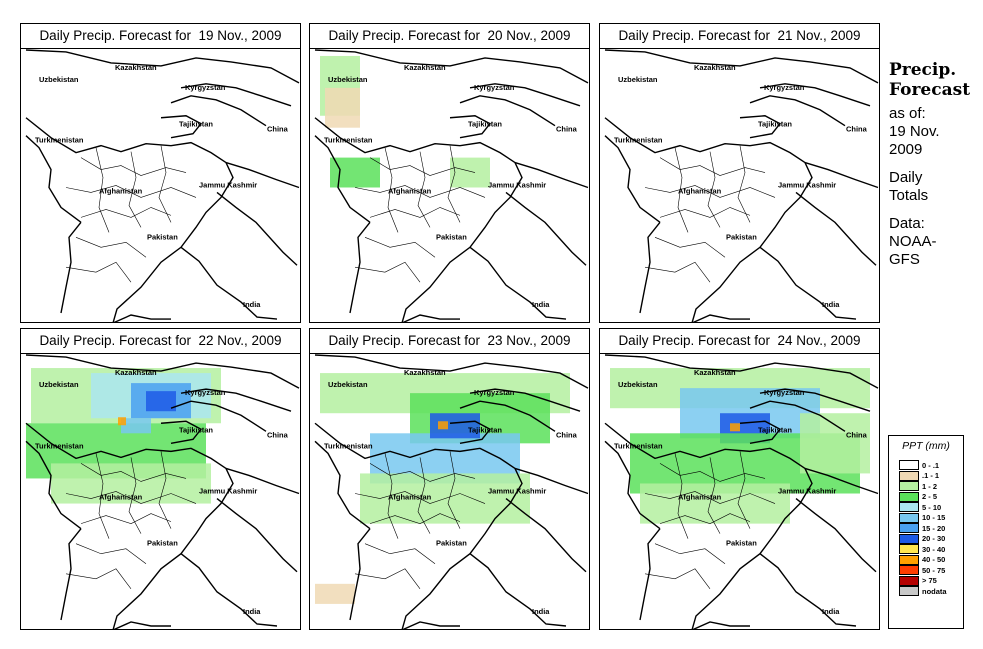  What do you see at coordinates (160, 341) in the screenshot?
I see `panel-title: Daily Precip. Forecast for 22 Nov., 2009` at bounding box center [160, 341].